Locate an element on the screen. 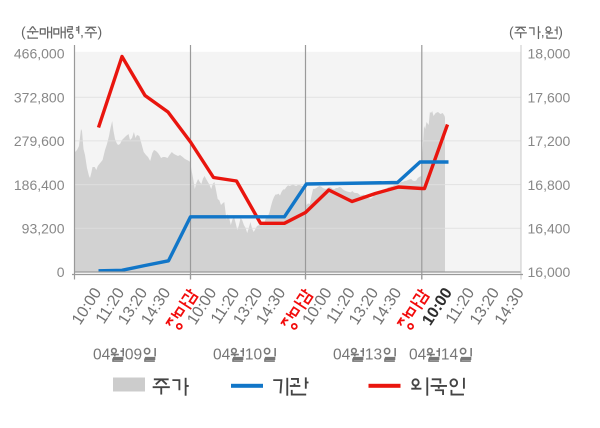 This screenshot has height=428, width=600. svg-text: 466,000 is located at coordinates (39, 54).